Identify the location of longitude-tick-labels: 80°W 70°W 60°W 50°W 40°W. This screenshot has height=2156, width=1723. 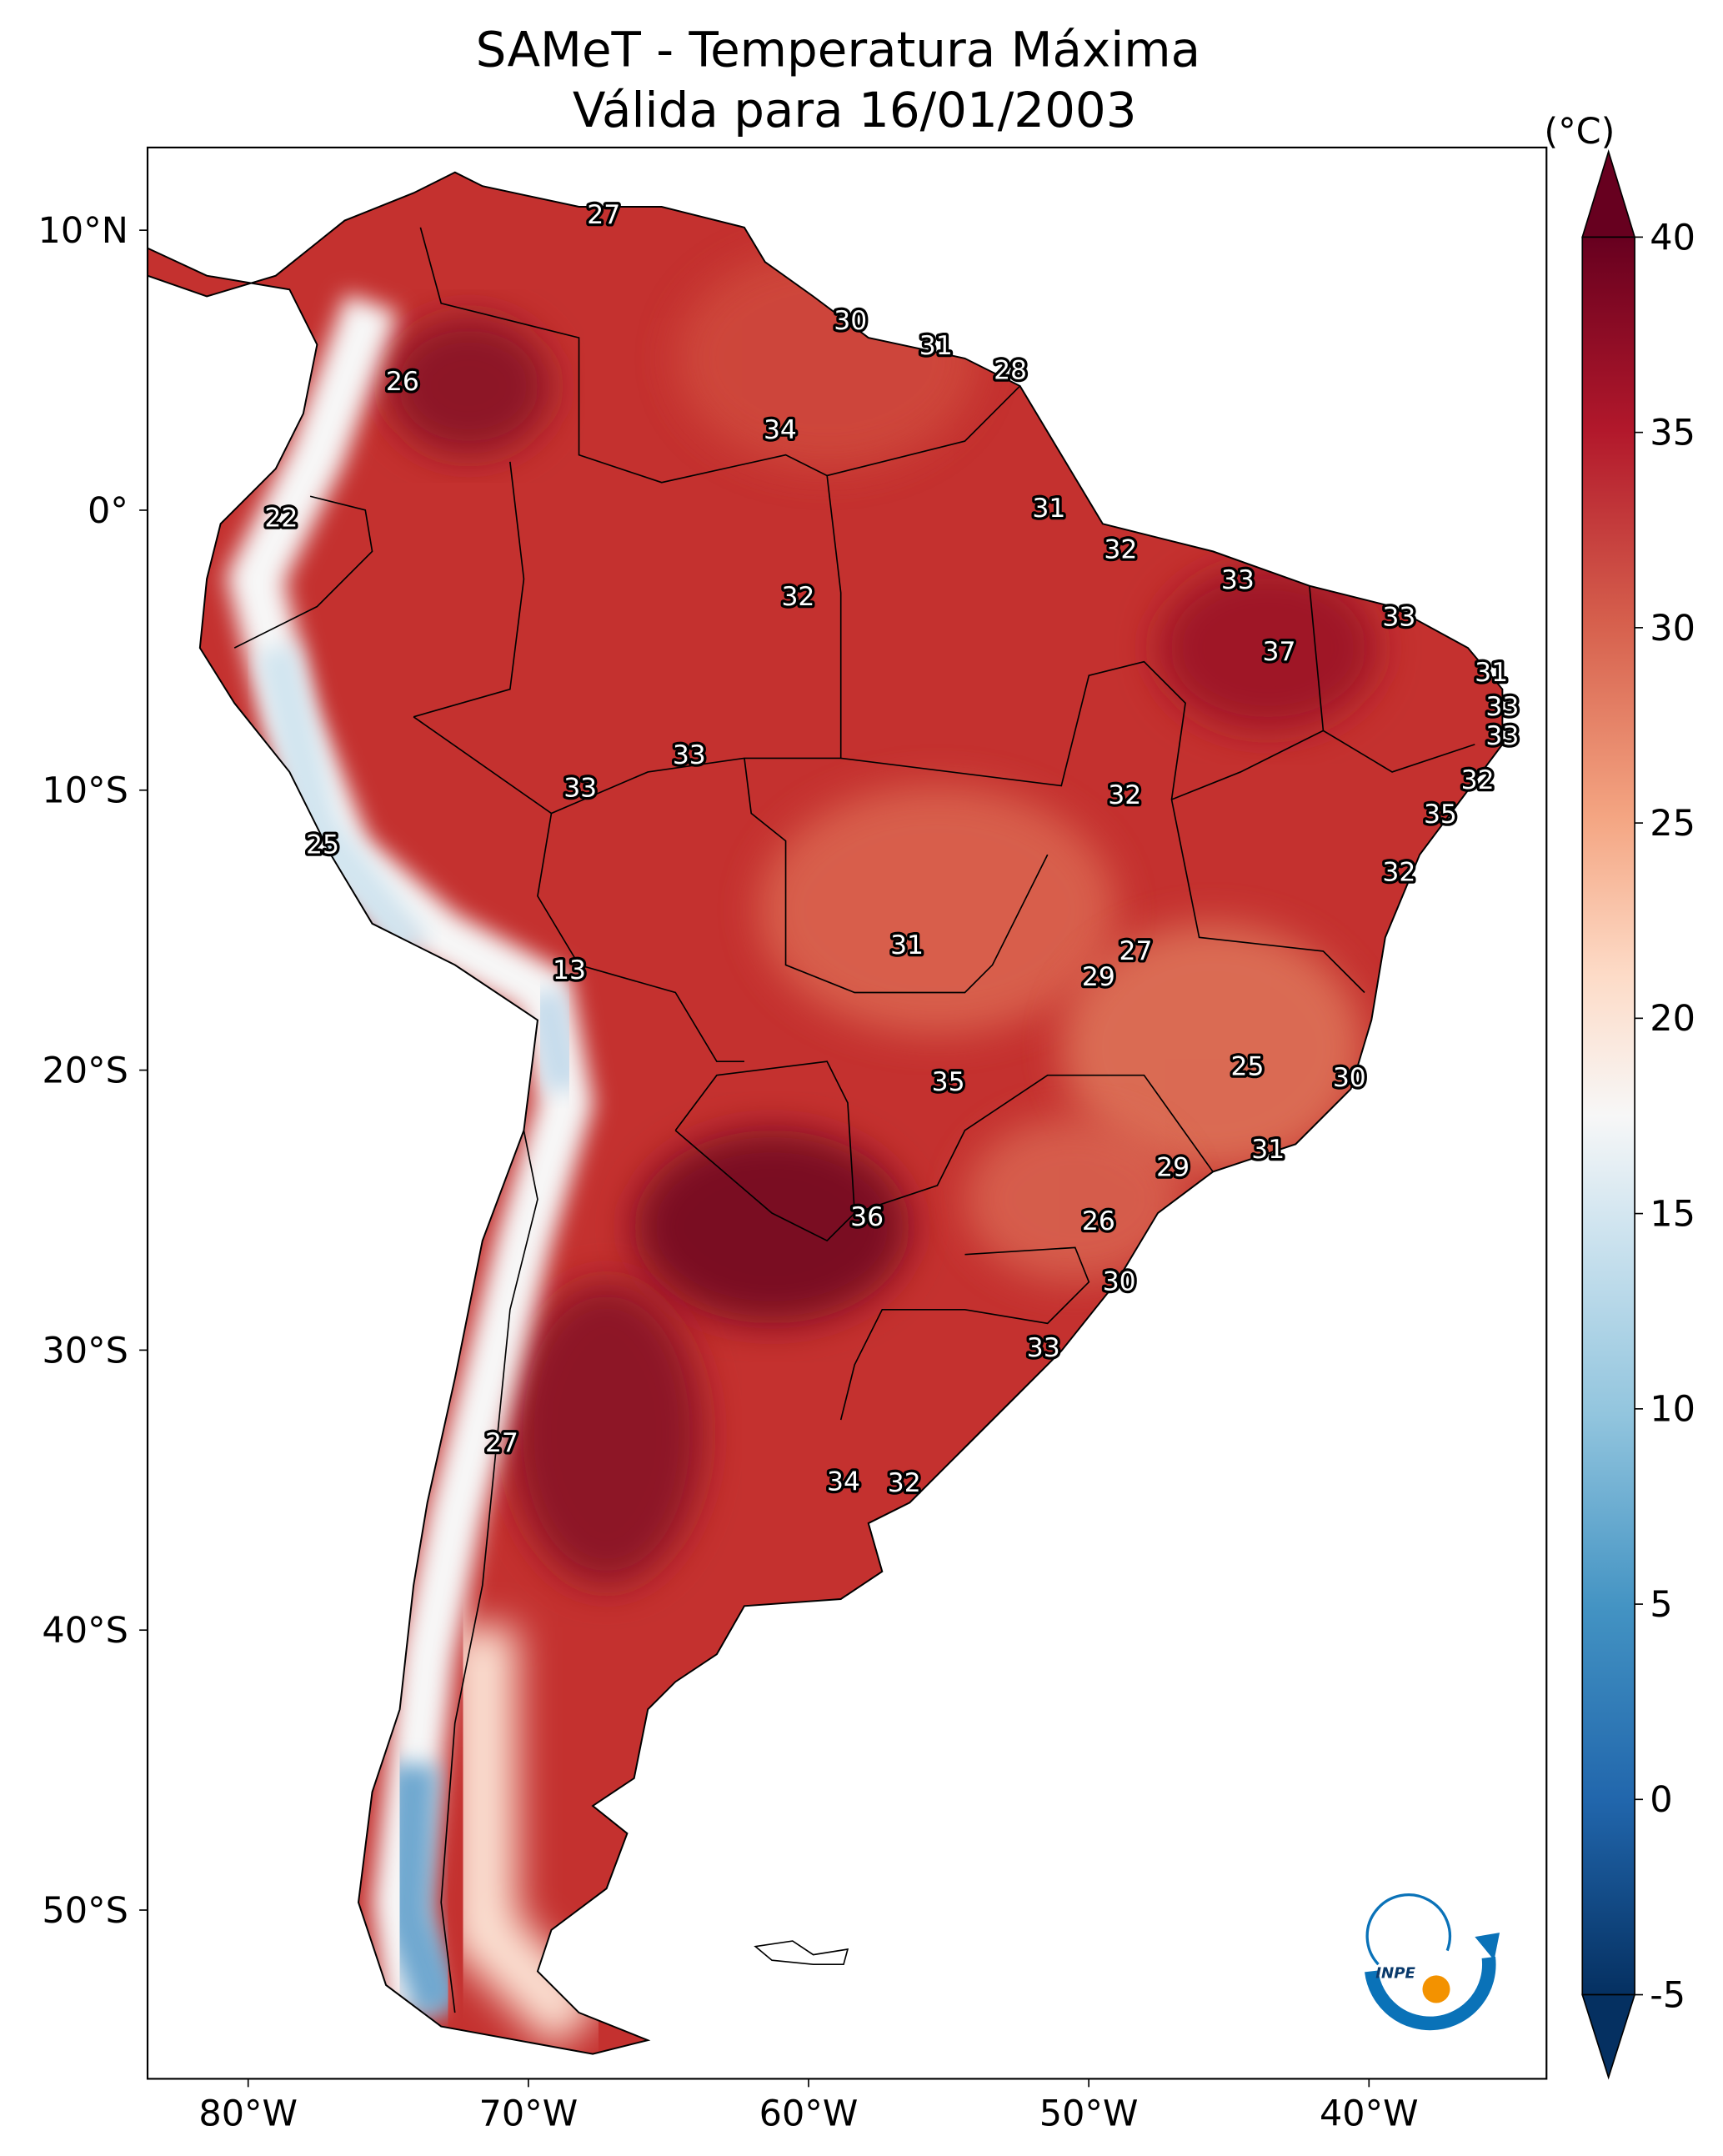
(809, 2106).